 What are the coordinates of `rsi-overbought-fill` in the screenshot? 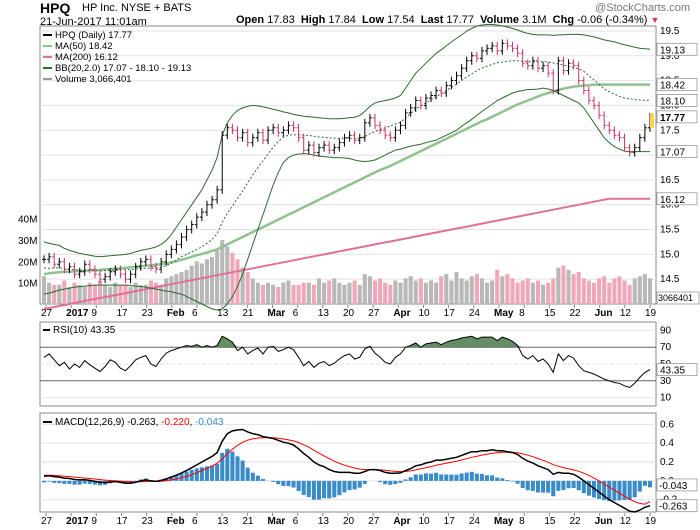 It's located at (347, 342).